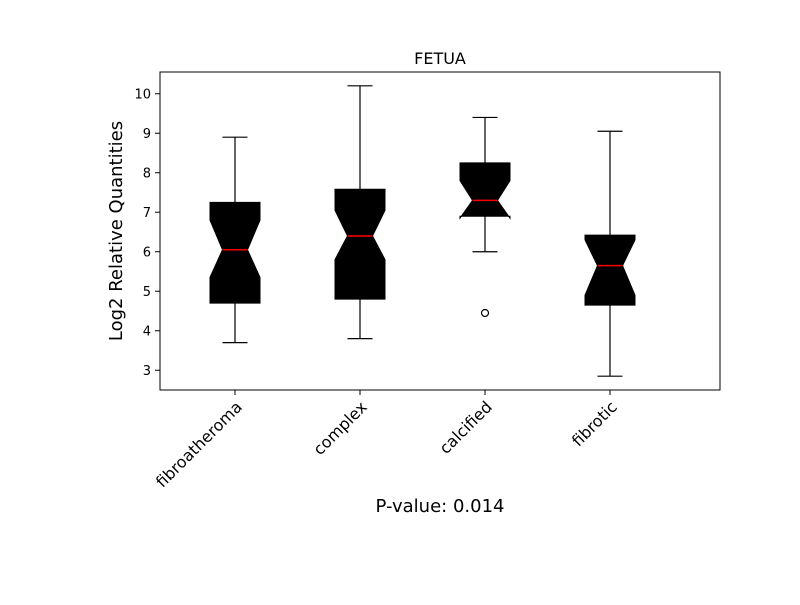 This screenshot has width=800, height=605. I want to click on y-tick-label: 5, so click(147, 292).